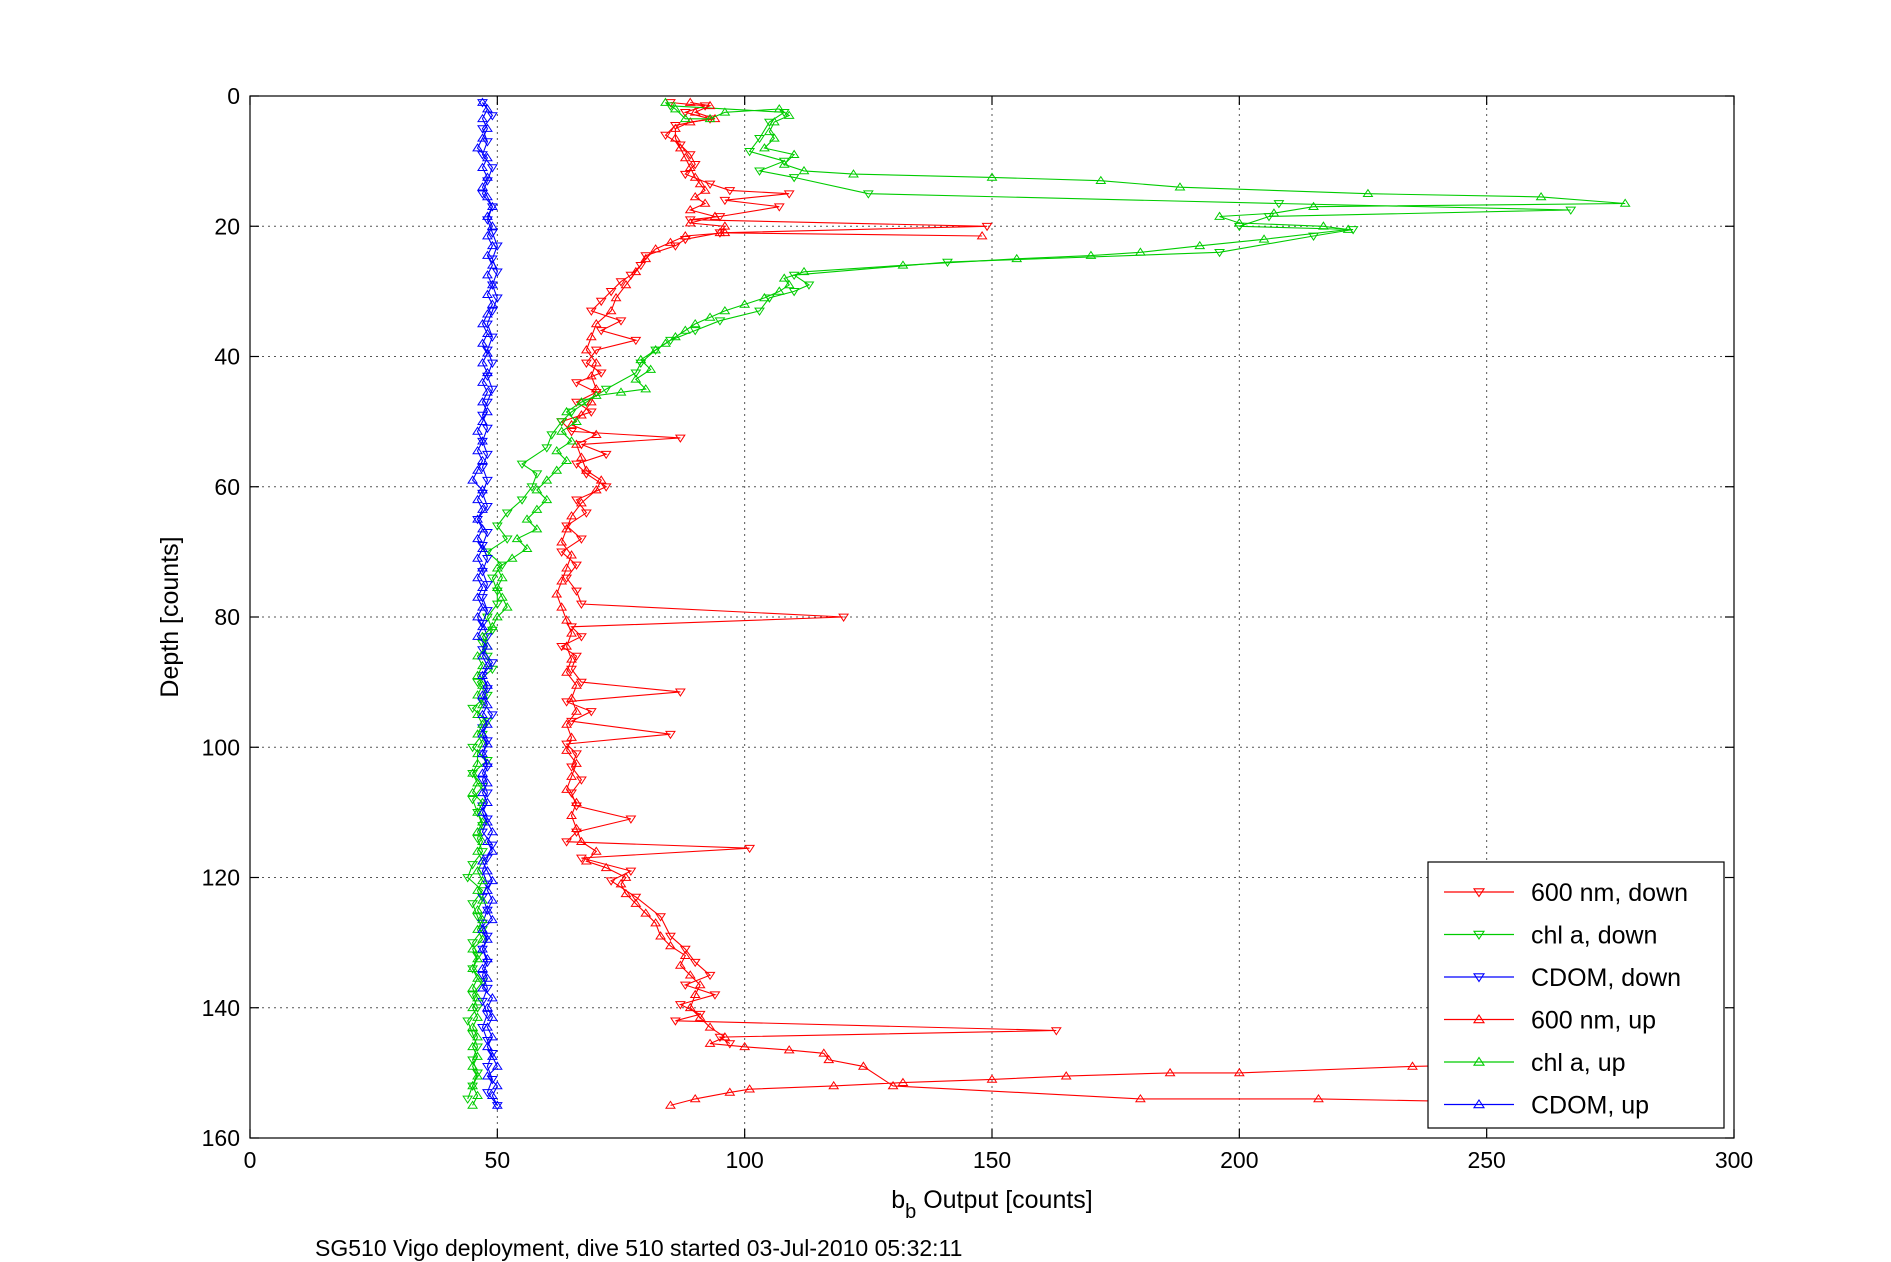  I want to click on series-line, so click(484, 604).